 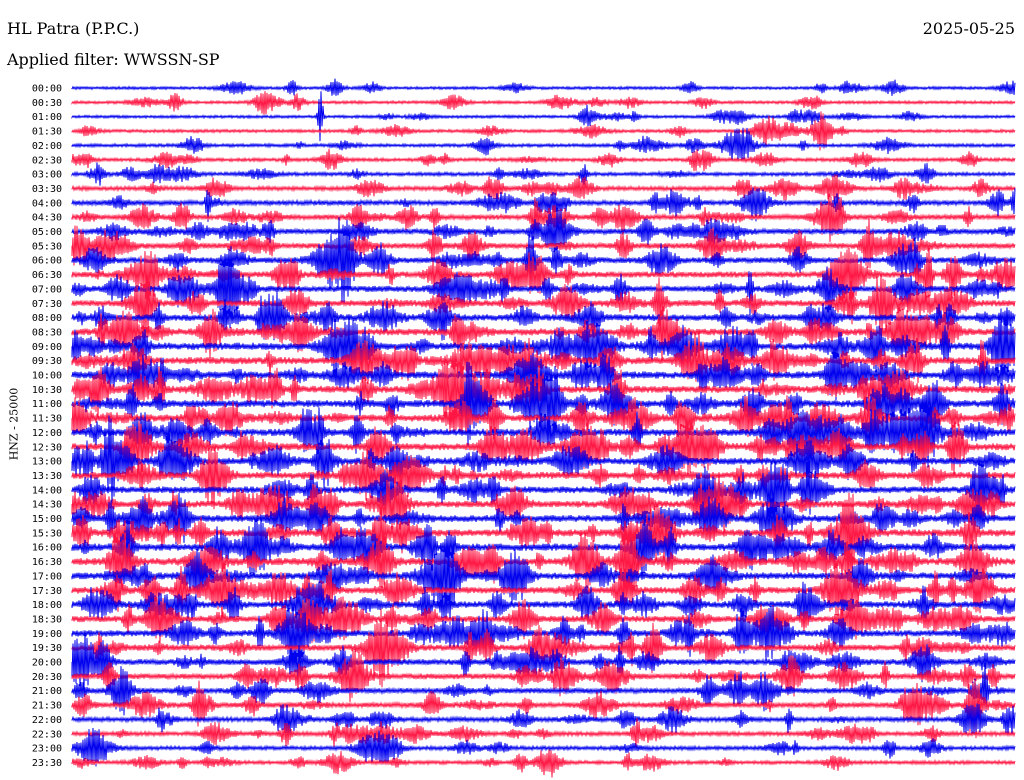 I want to click on trace-1930, so click(x=543, y=648).